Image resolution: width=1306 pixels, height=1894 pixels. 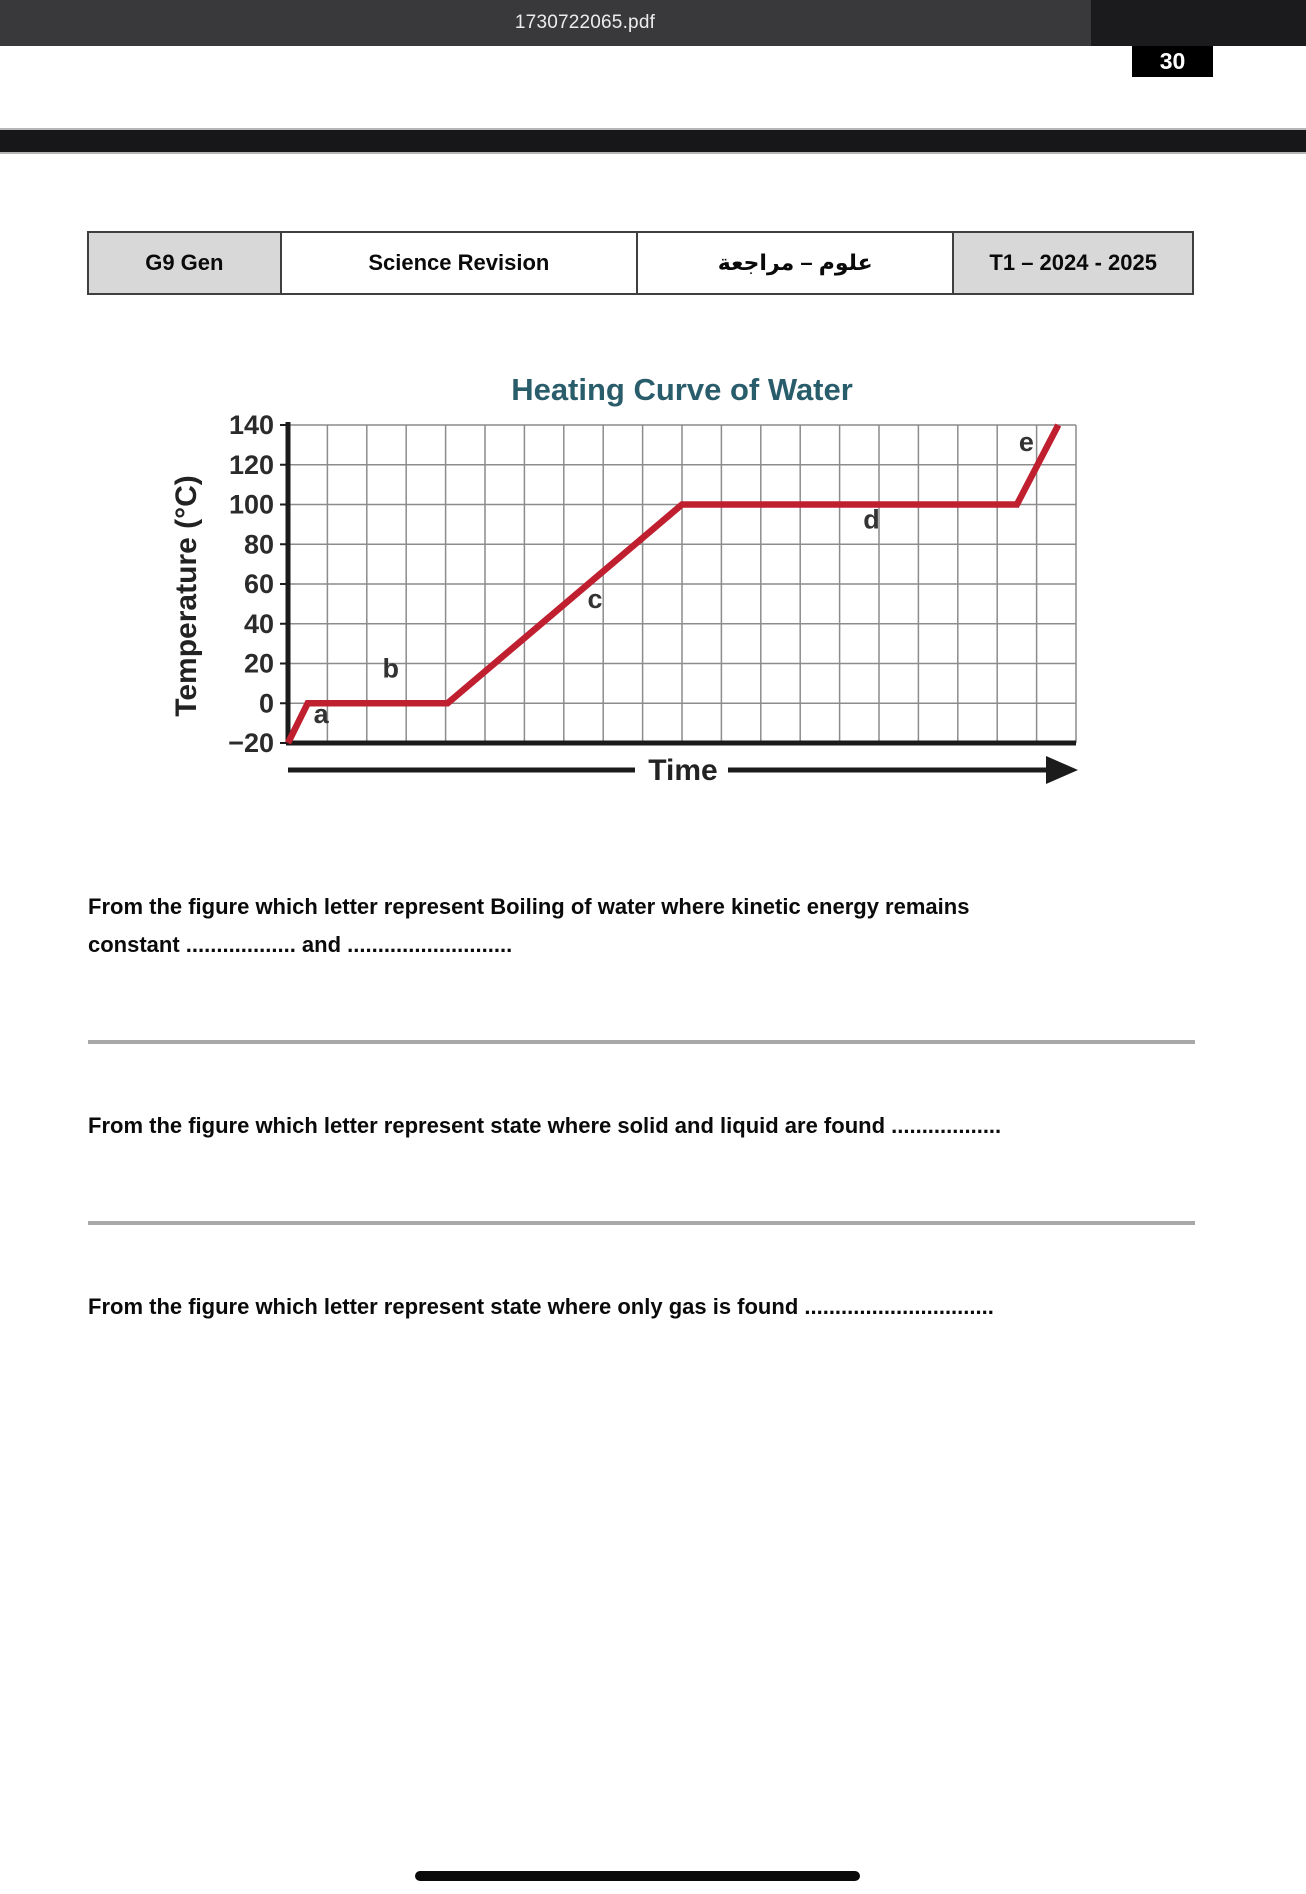 I want to click on x-axis-title: Time, so click(x=682, y=770).